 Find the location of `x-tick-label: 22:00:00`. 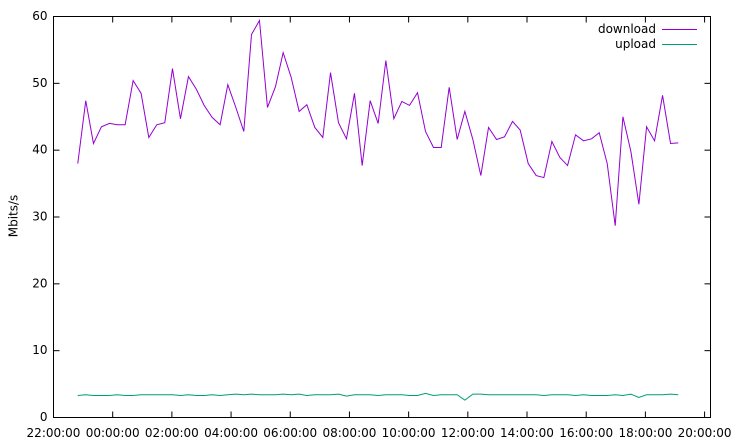

x-tick-label: 22:00:00 is located at coordinates (54, 433).